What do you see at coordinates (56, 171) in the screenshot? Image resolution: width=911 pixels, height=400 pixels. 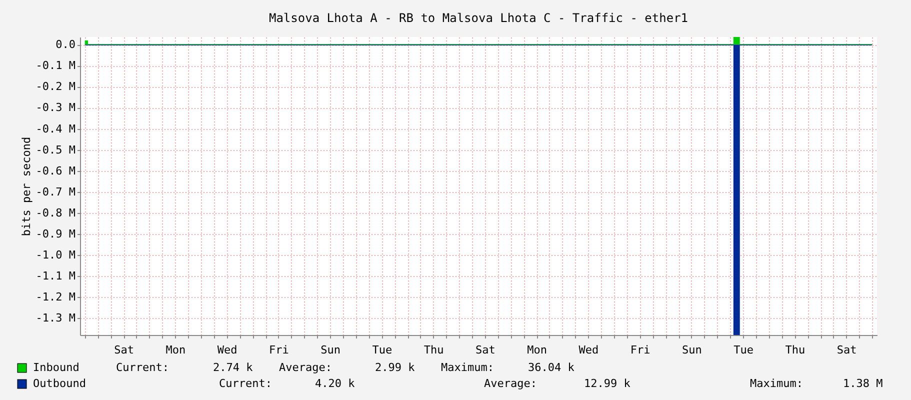 I see `y-tick-label: -0.6 M` at bounding box center [56, 171].